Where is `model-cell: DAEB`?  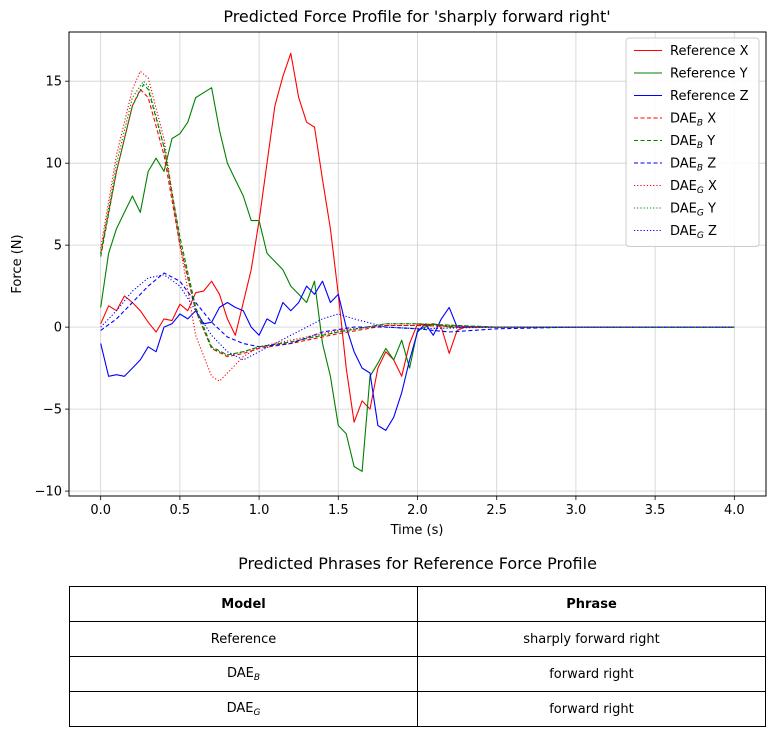
model-cell: DAEB is located at coordinates (243, 674).